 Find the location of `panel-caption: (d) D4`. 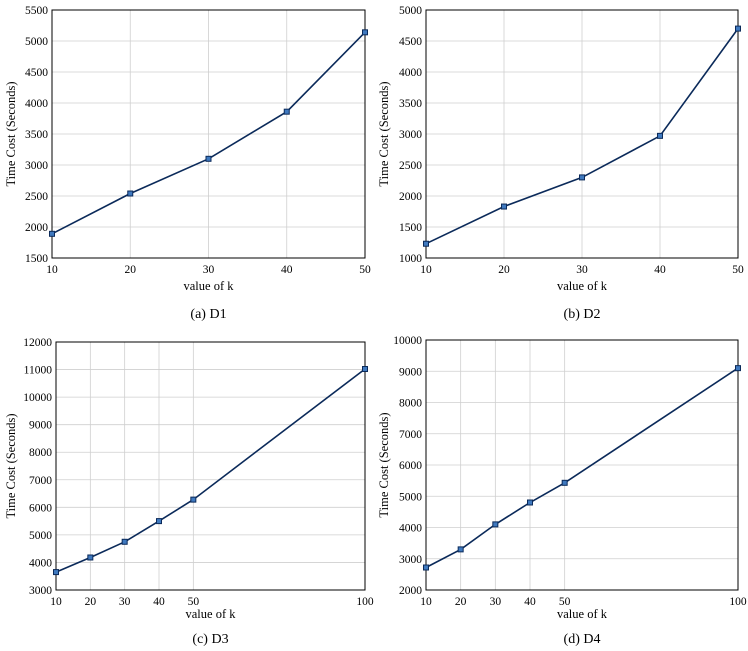

panel-caption: (d) D4 is located at coordinates (582, 639).